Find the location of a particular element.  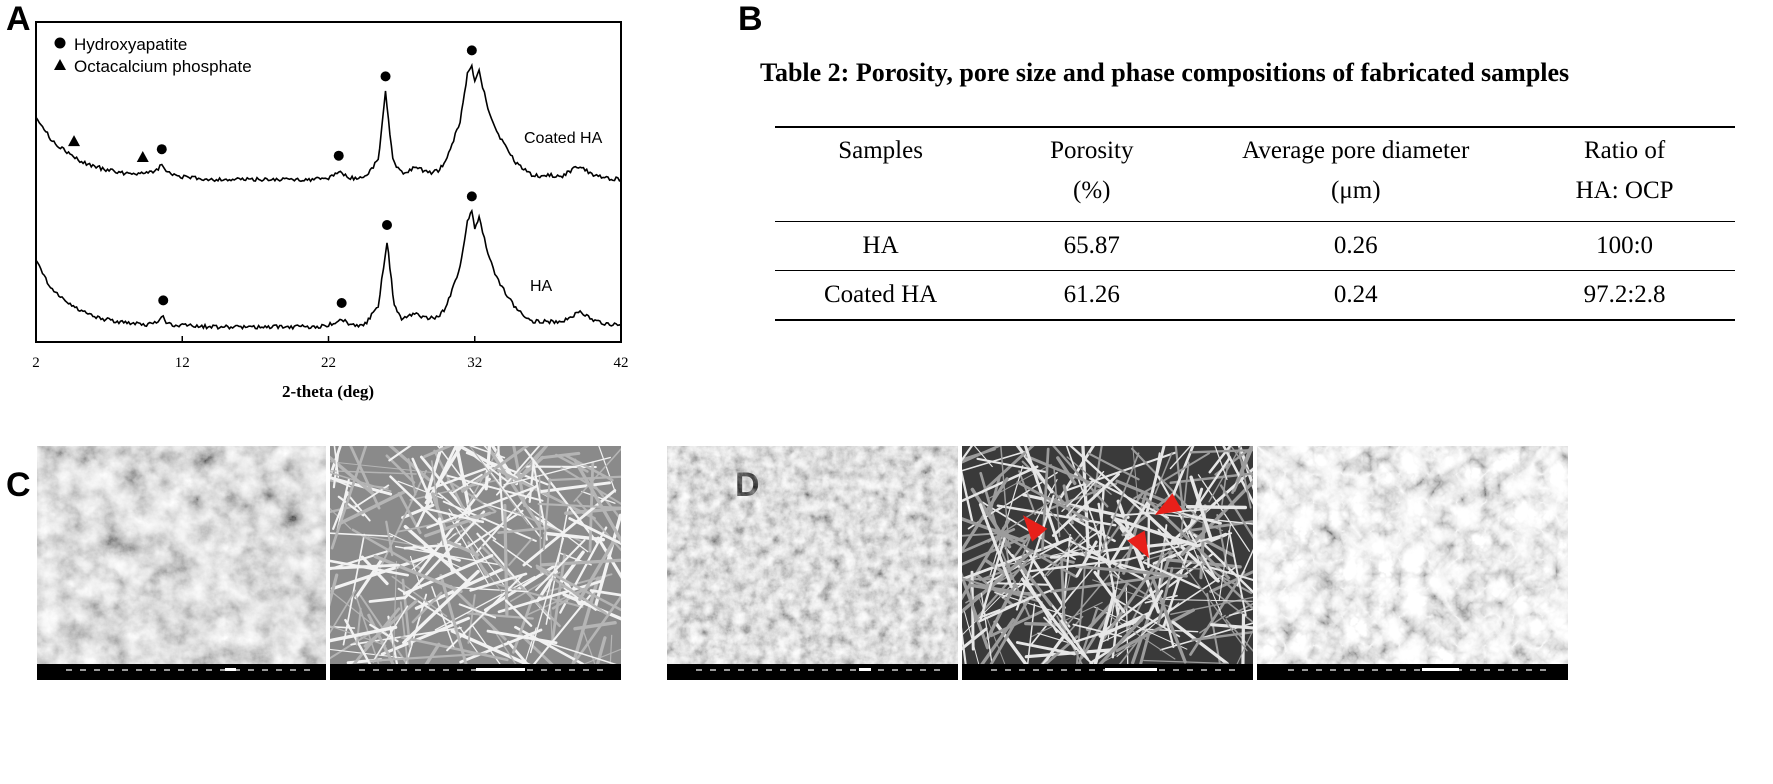

x-axis-label: 2-theta (deg) is located at coordinates (328, 391).